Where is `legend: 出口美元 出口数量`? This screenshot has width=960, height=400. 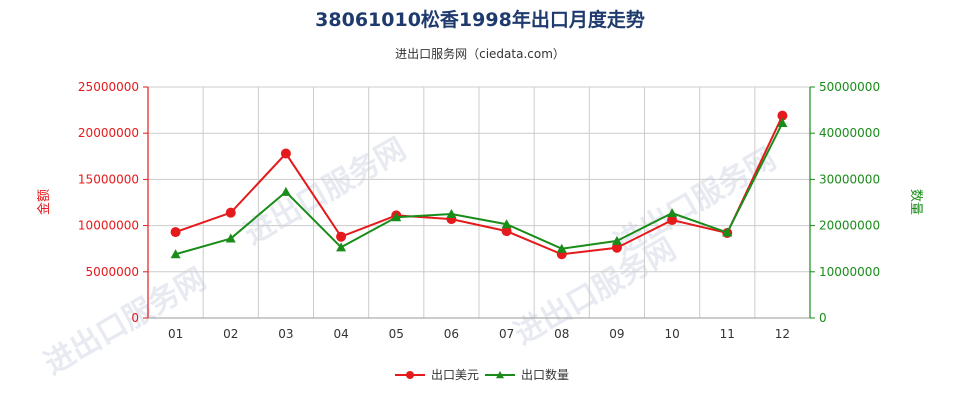
legend: 出口美元 出口数量 is located at coordinates (482, 374).